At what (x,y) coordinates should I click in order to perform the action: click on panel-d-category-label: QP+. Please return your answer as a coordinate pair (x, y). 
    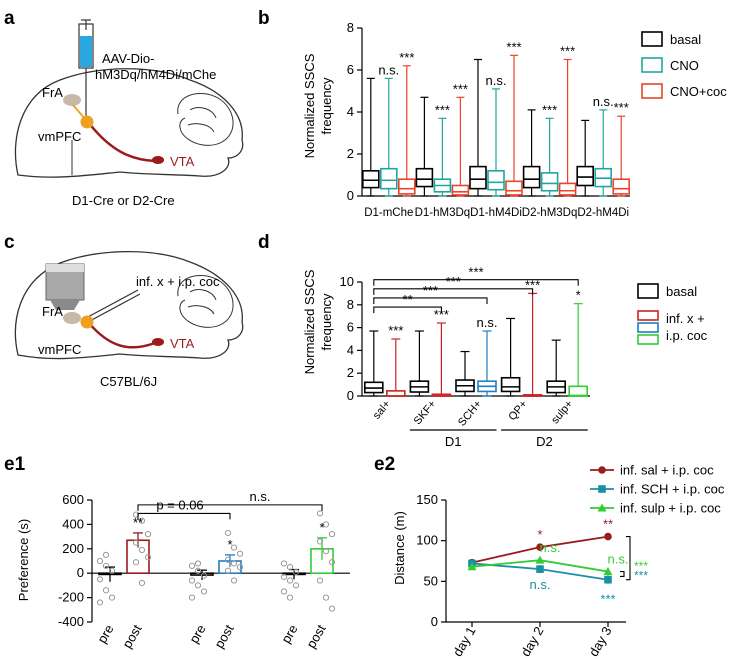
    Looking at the image, I should click on (518, 410).